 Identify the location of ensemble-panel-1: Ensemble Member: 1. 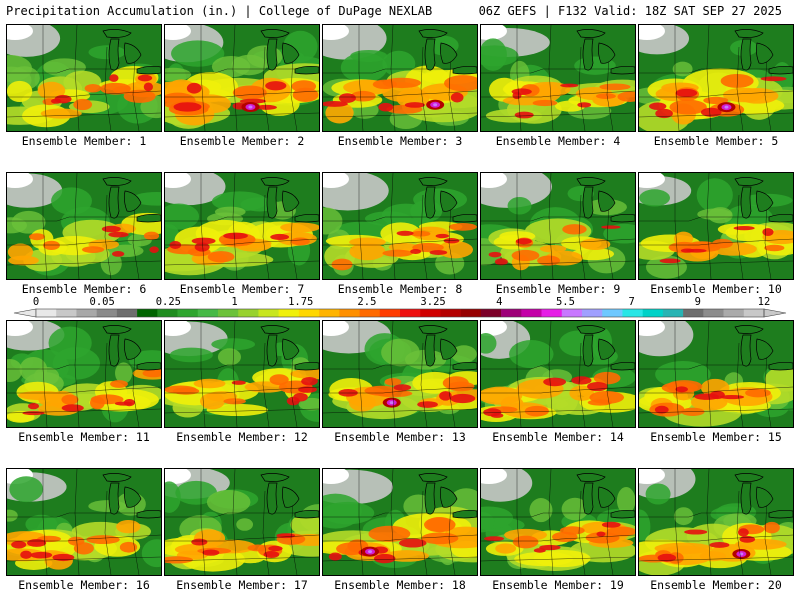
(84, 87).